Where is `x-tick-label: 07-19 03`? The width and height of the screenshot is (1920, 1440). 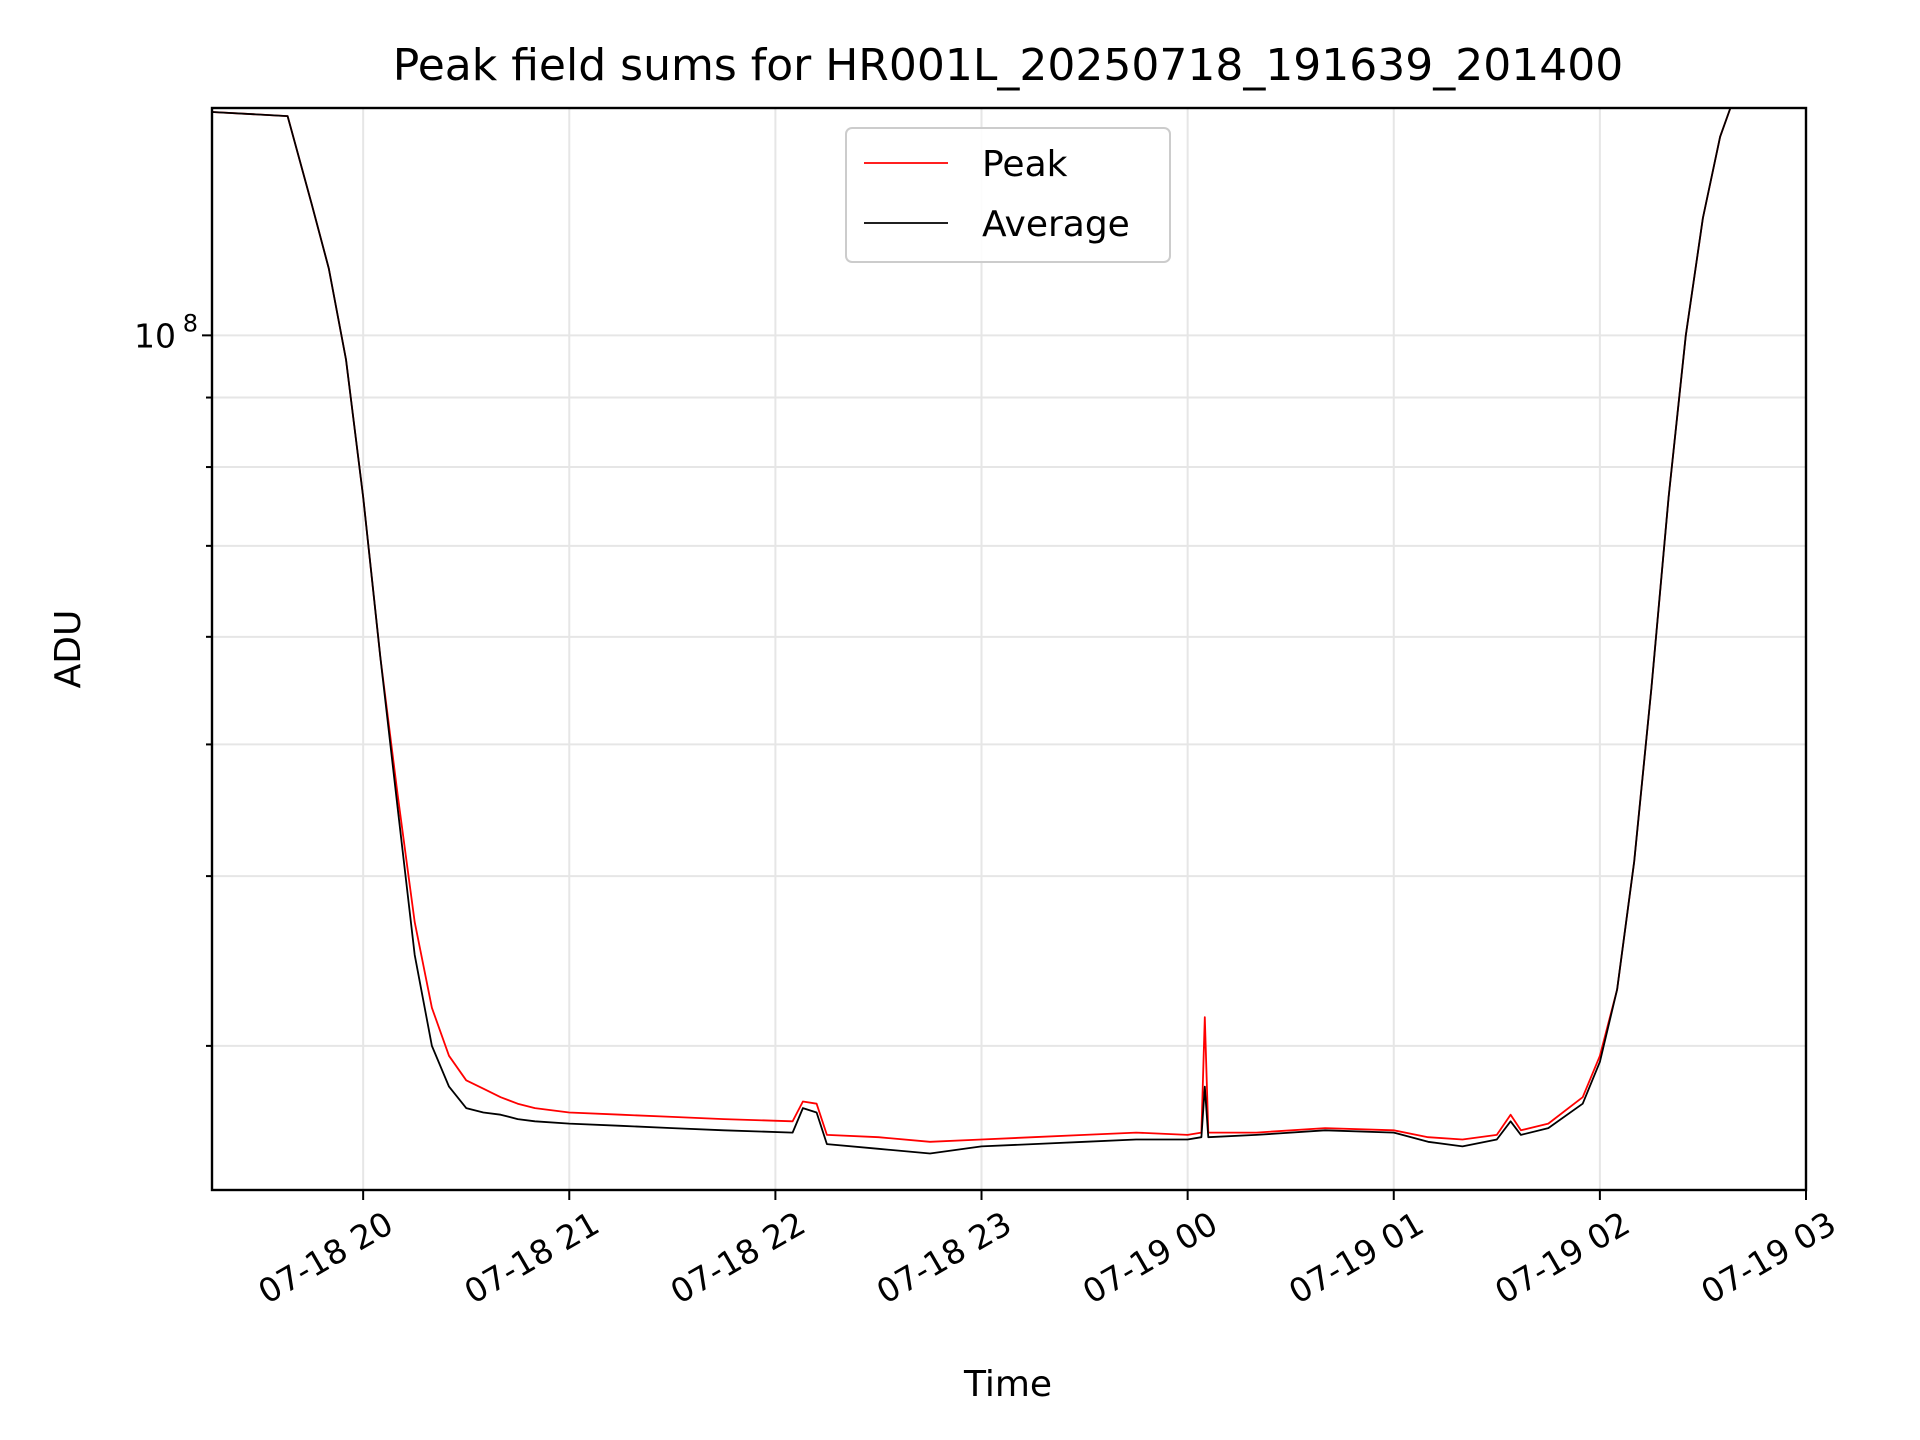
x-tick-label: 07-19 03 is located at coordinates (1768, 1258).